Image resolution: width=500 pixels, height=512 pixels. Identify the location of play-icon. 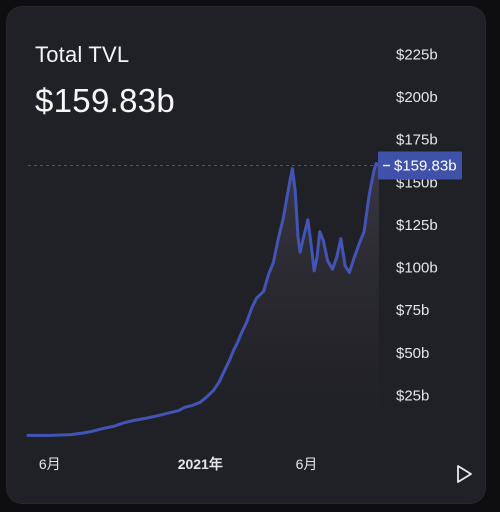
(464, 474).